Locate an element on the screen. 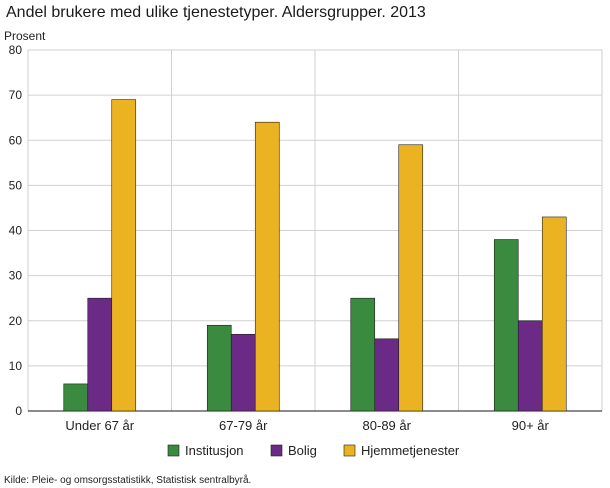  y-tick-label-80: 80 is located at coordinates (16, 50).